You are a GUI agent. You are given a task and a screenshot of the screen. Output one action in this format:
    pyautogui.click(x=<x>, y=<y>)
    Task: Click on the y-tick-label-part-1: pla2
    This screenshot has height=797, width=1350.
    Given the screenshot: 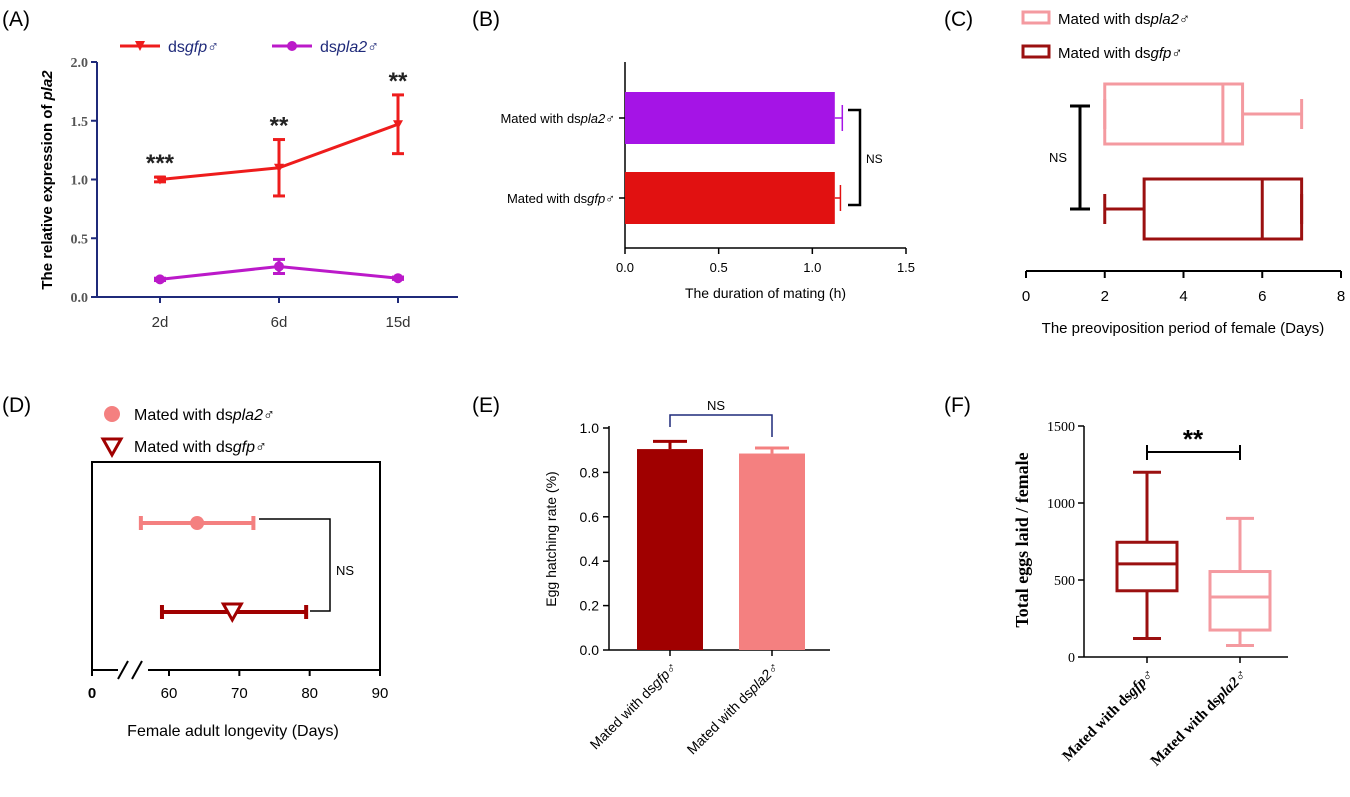 What is the action you would take?
    pyautogui.click(x=593, y=118)
    